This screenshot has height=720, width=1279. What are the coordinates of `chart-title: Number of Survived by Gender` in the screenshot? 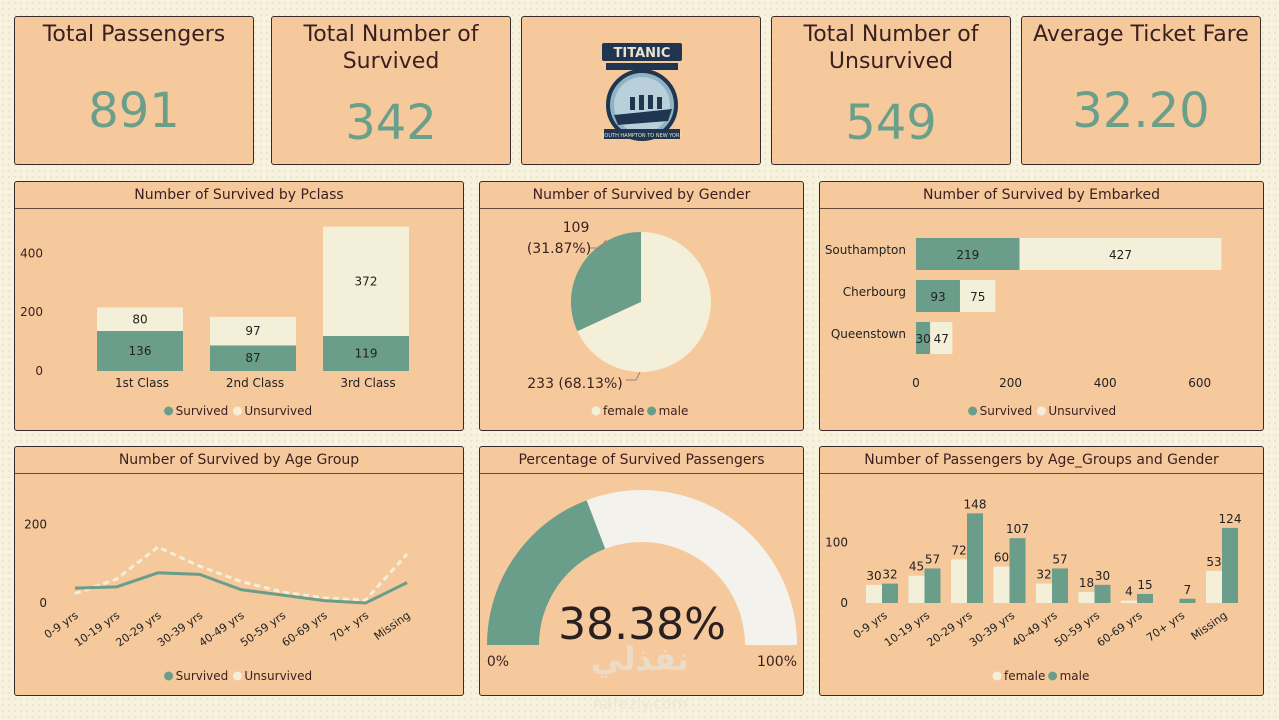 It's located at (641, 195).